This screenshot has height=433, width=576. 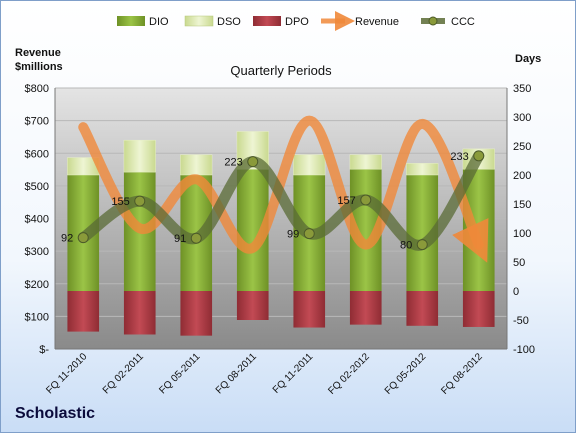 What do you see at coordinates (120, 202) in the screenshot?
I see `ccc-data-label: 155` at bounding box center [120, 202].